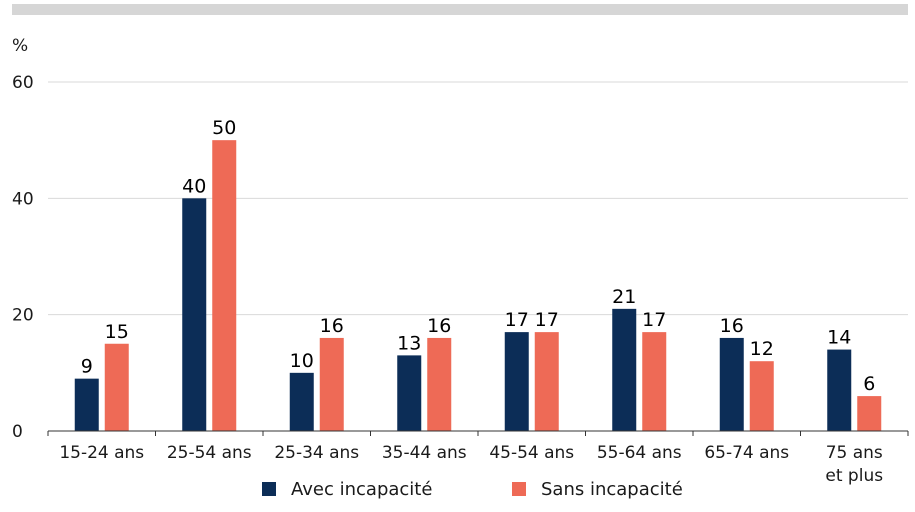  What do you see at coordinates (87, 367) in the screenshot?
I see `data-label: 9` at bounding box center [87, 367].